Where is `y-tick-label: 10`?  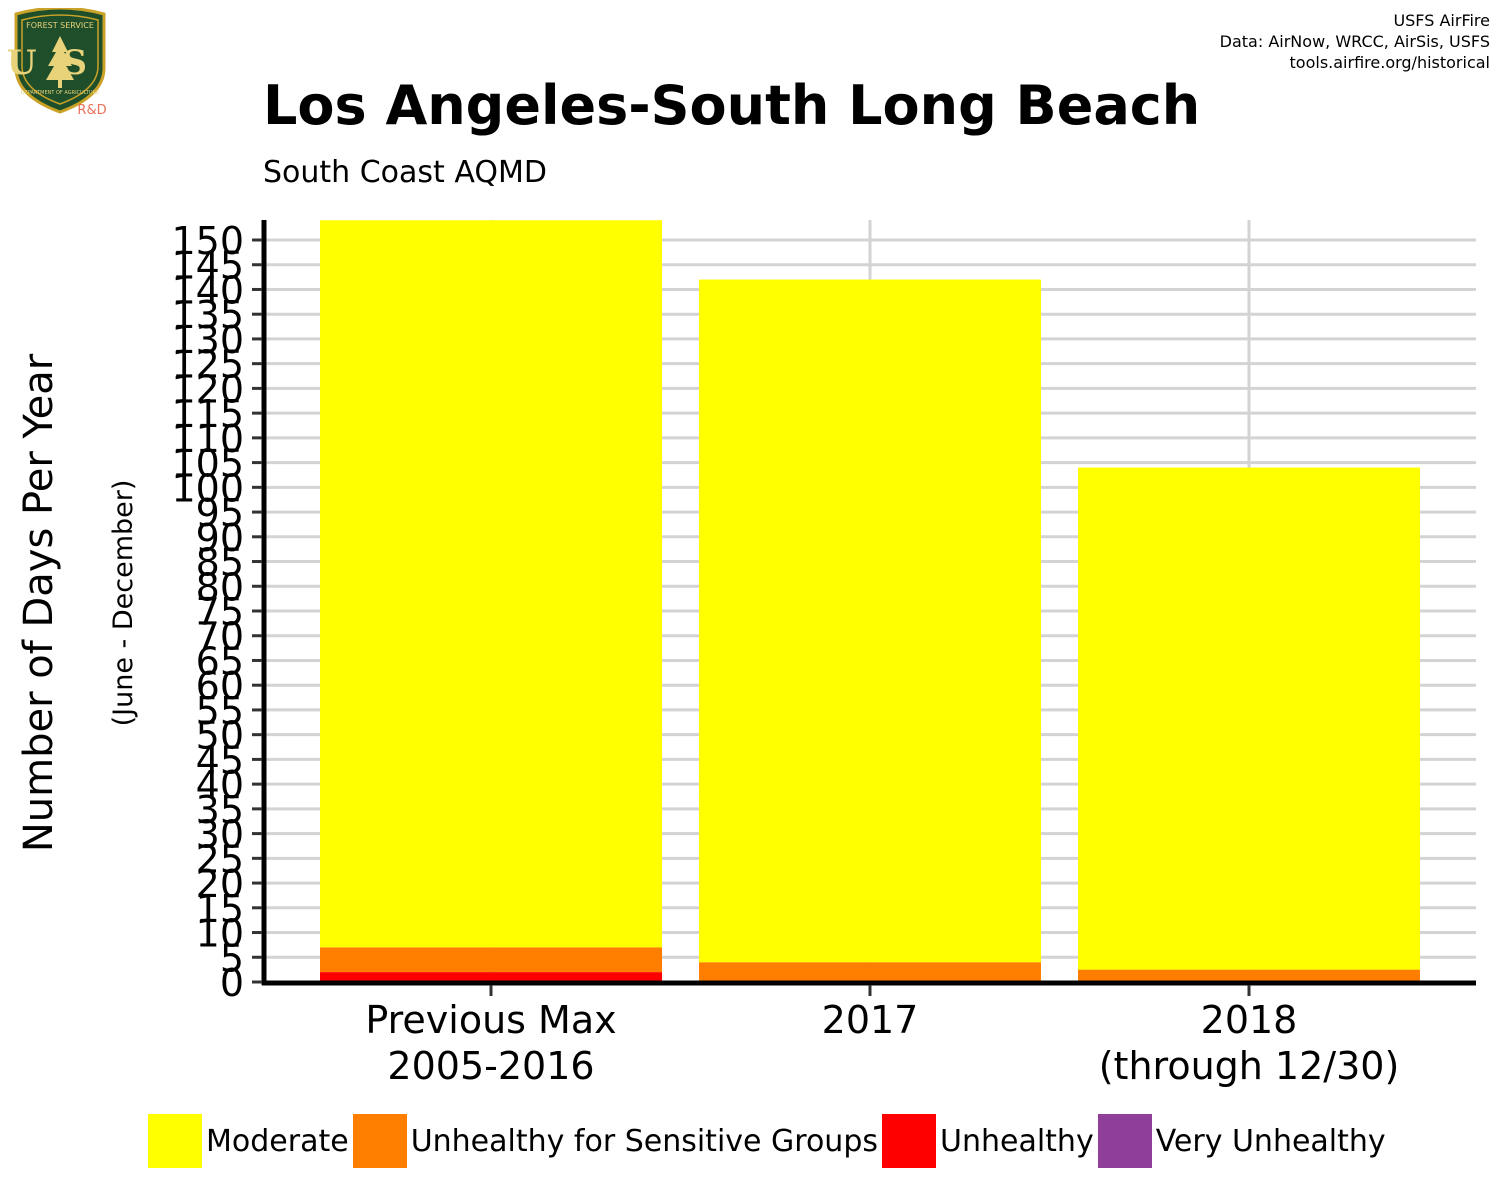
y-tick-label: 10 is located at coordinates (220, 934).